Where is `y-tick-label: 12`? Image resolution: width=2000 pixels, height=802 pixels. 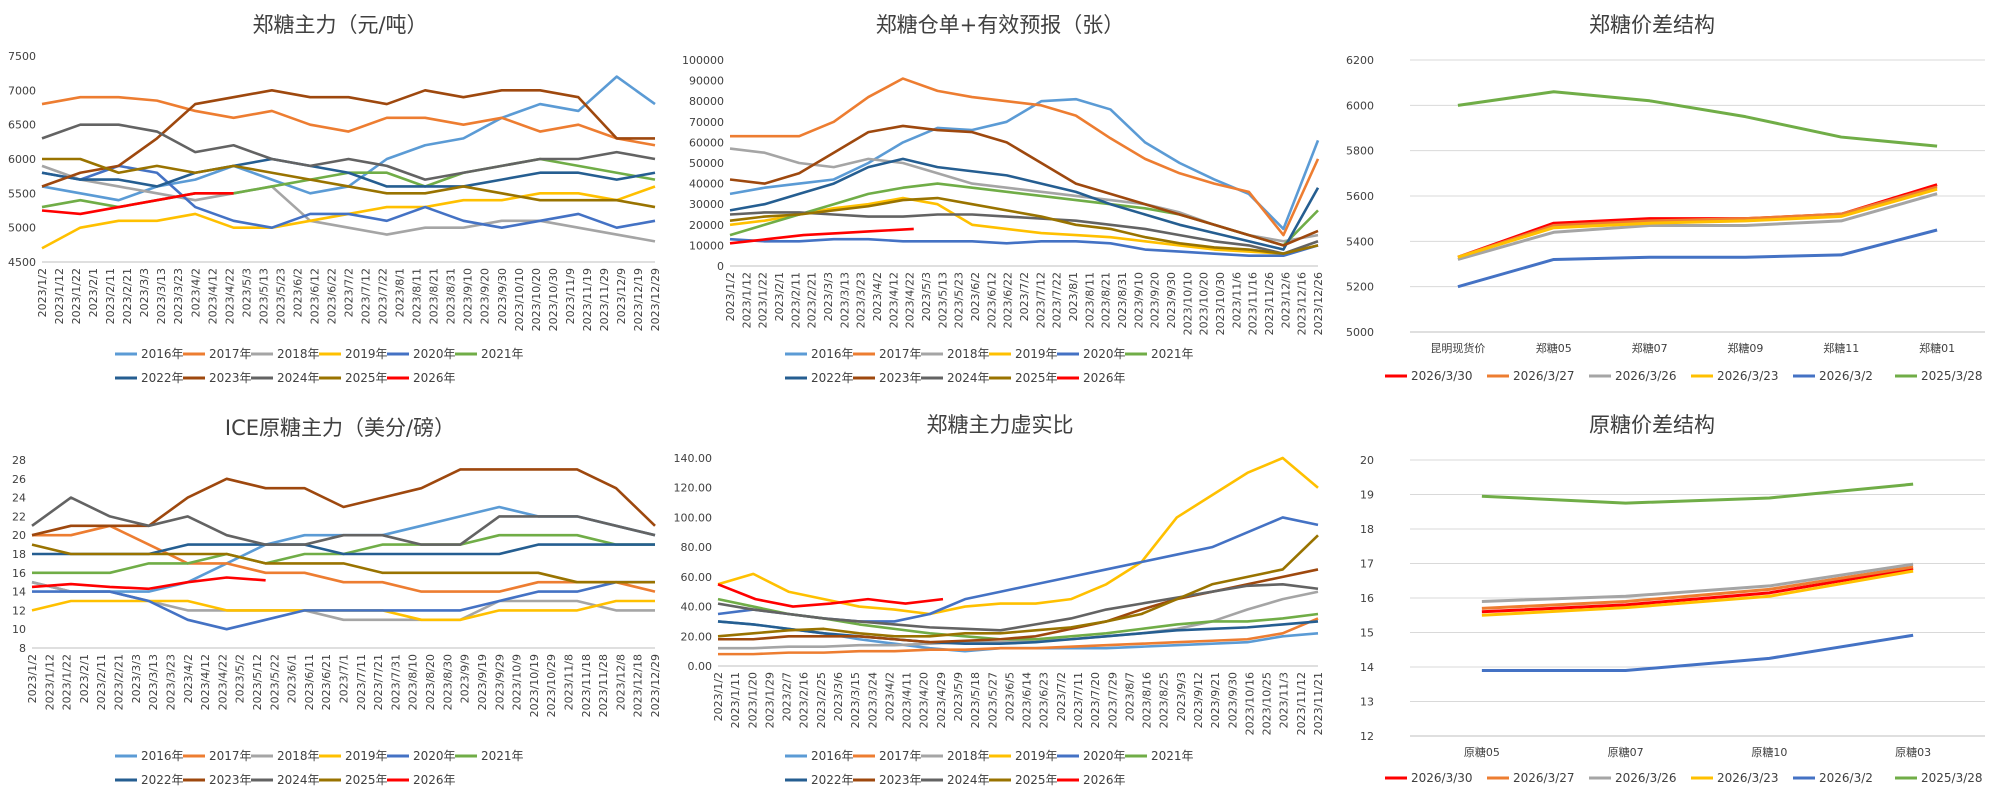 y-tick-label: 12 is located at coordinates (19, 610).